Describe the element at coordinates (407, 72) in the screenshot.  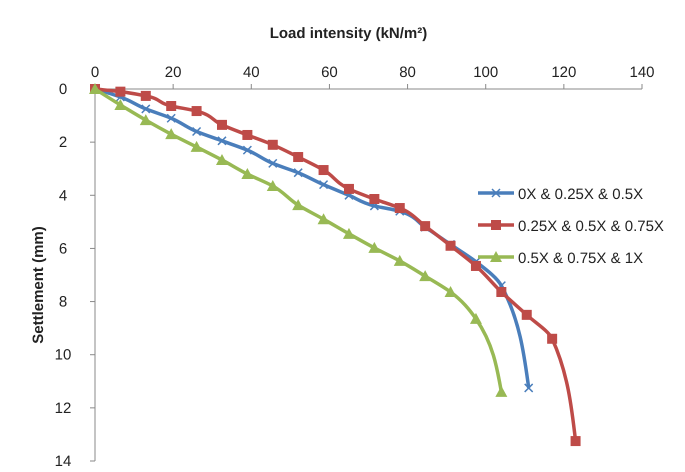
I see `x-tick-label: 80` at that location.